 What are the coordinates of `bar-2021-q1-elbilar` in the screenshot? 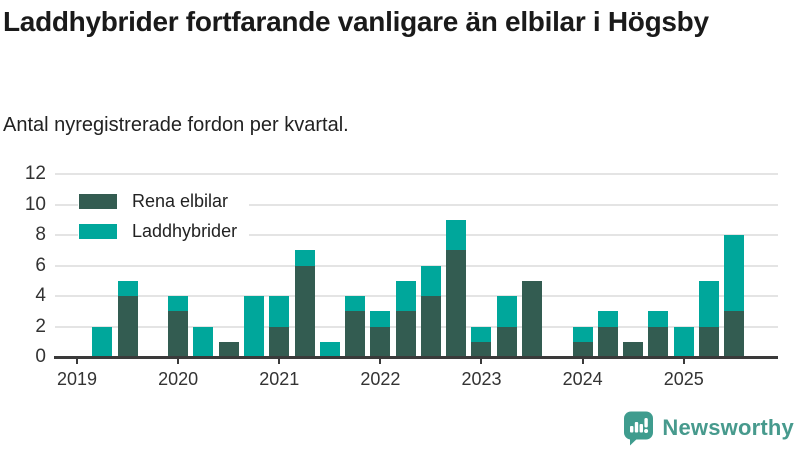 It's located at (279, 341).